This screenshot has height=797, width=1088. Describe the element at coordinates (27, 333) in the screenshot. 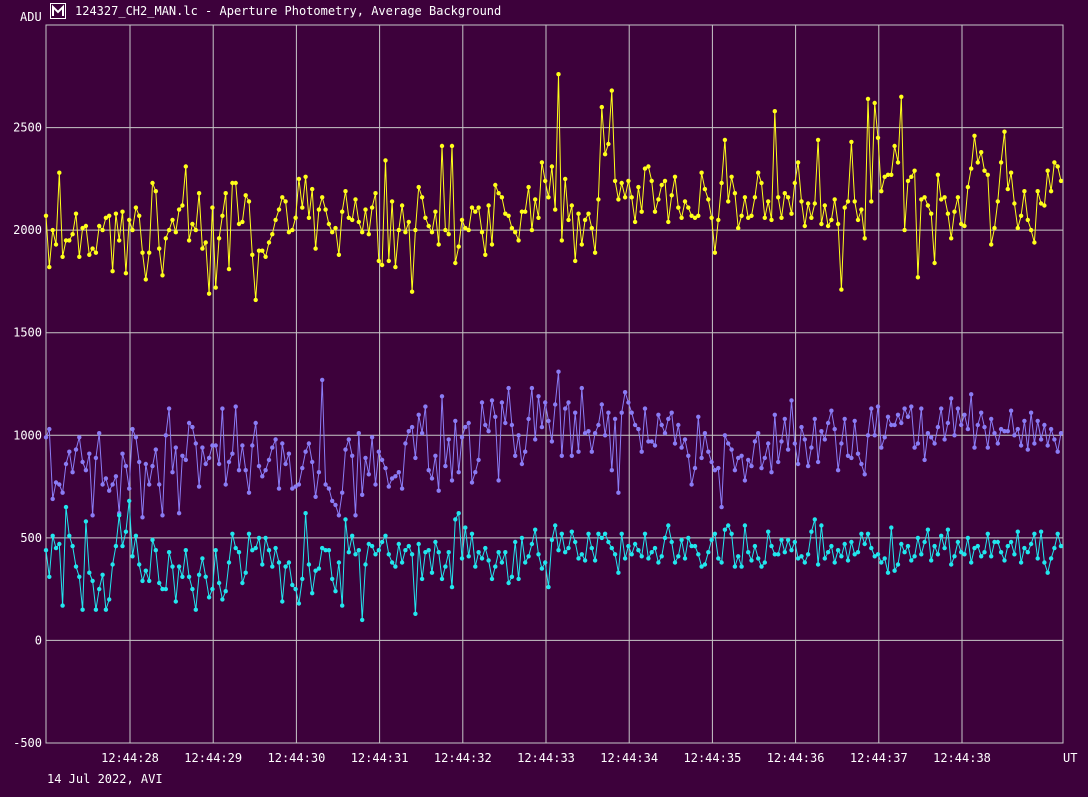

I see `y-tick-label: 1500` at that location.